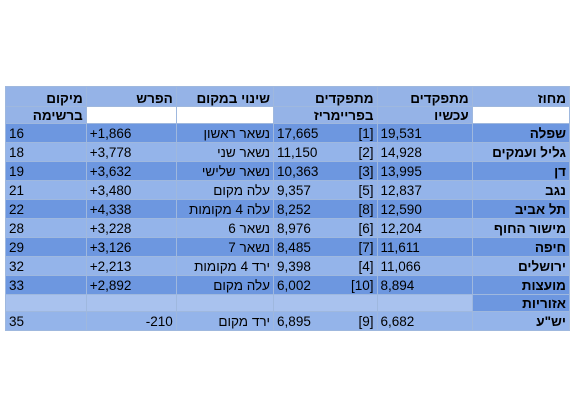 This screenshot has width=580, height=404. What do you see at coordinates (325, 285) in the screenshot?
I see `members-primaries-cell: [10] 6,002` at bounding box center [325, 285].